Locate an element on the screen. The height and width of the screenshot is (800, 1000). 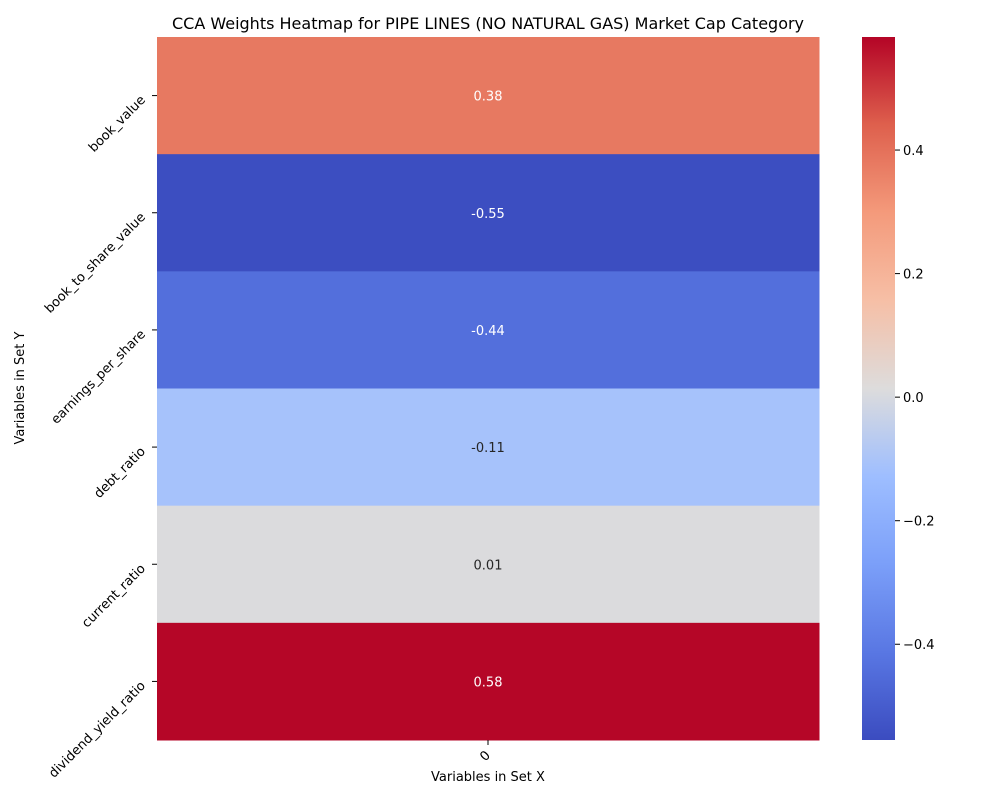
cell-annotation: -0.55 is located at coordinates (488, 214).